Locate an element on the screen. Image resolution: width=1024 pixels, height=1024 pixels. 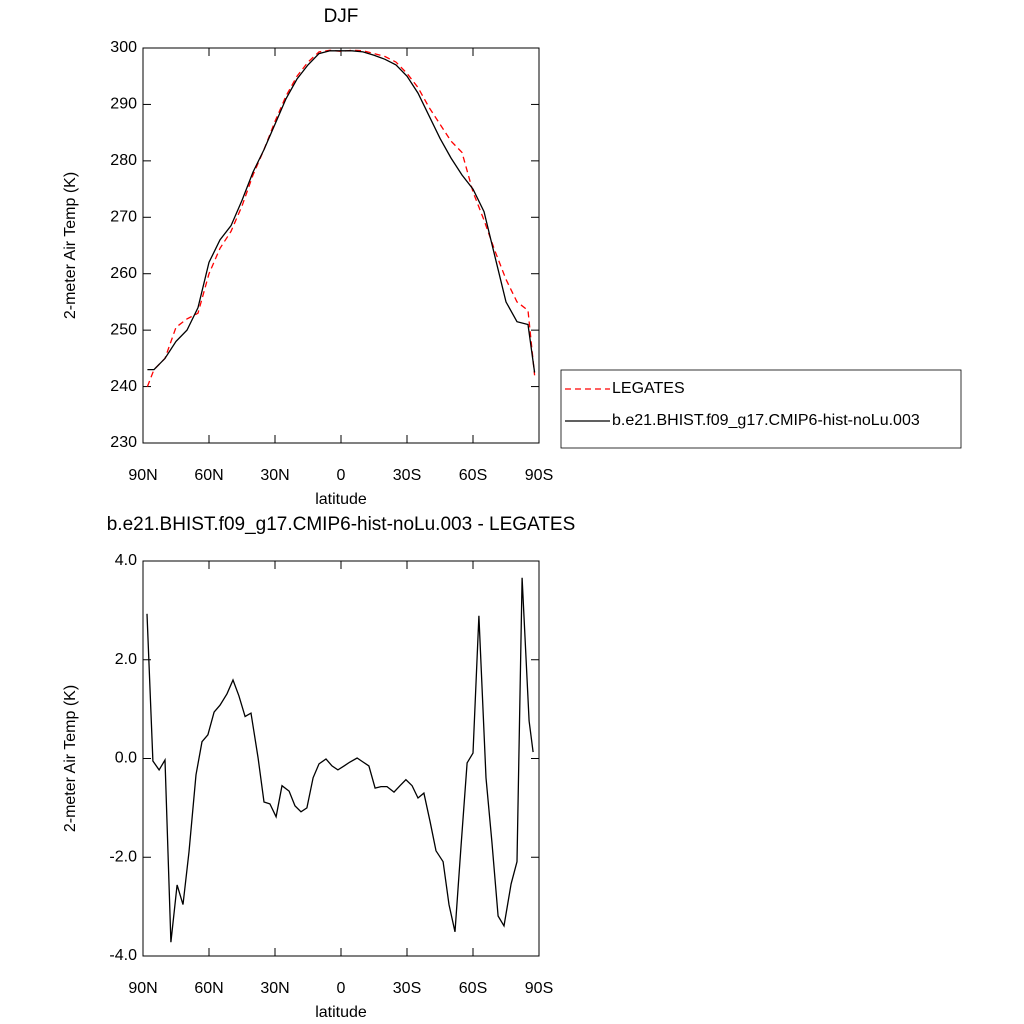
y-tick-label: 250 is located at coordinates (123, 329).